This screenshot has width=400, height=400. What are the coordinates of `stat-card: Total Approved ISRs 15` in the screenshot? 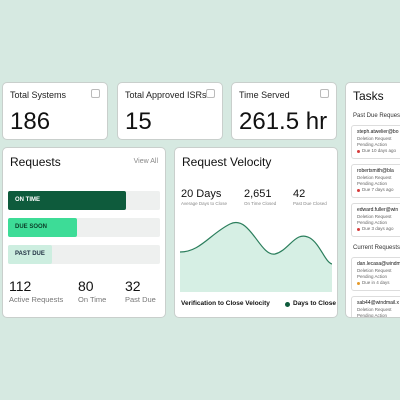 It's located at (170, 111).